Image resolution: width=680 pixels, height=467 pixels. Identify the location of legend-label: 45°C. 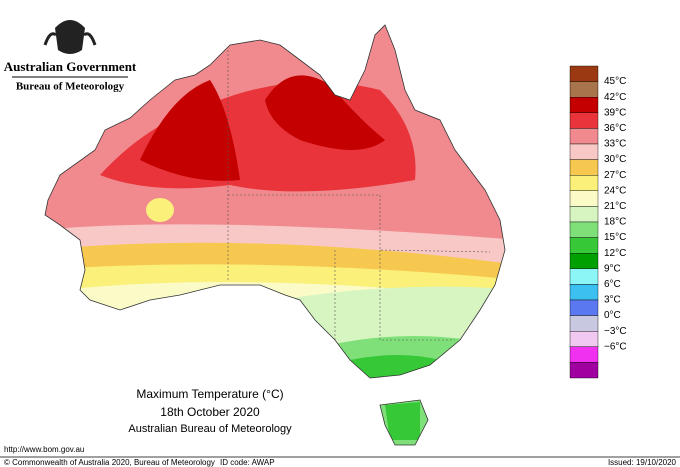
(615, 81).